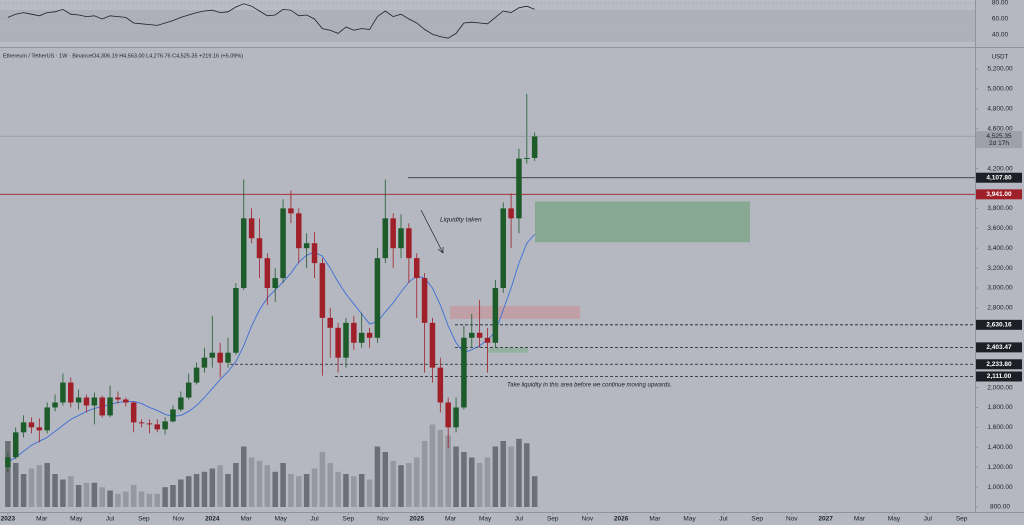 This screenshot has height=525, width=1024. I want to click on y-tick-label: 2,800.00, so click(1000, 308).